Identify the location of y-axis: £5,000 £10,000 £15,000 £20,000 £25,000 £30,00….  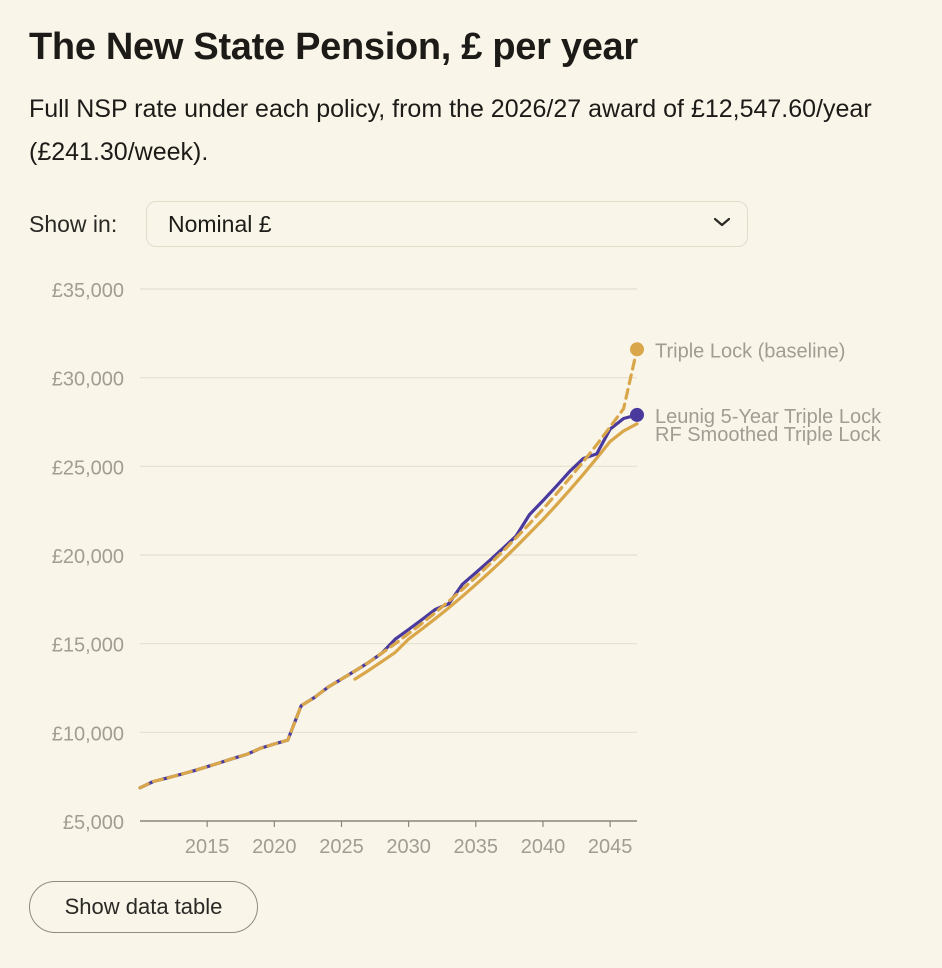
(88, 557).